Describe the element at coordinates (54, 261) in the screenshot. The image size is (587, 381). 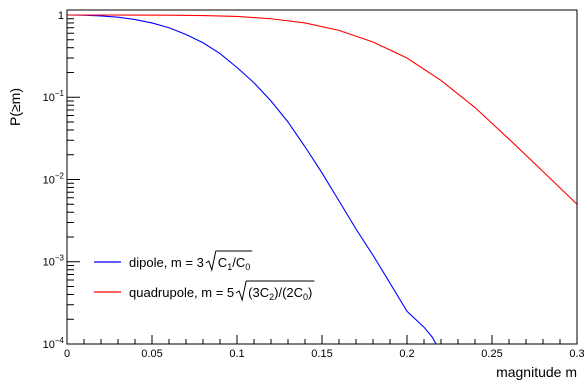
I see `y-tick-label: 10⁻³` at that location.